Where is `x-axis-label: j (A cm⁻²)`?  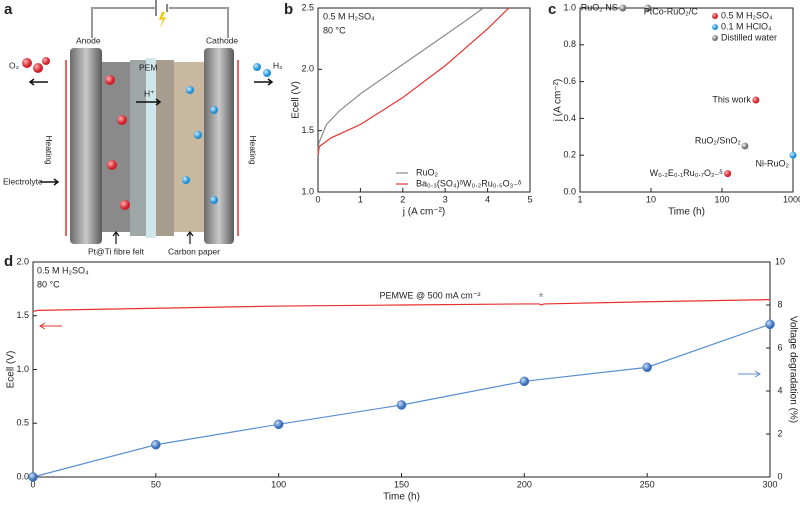
x-axis-label: j (A cm⁻²) is located at coordinates (424, 212).